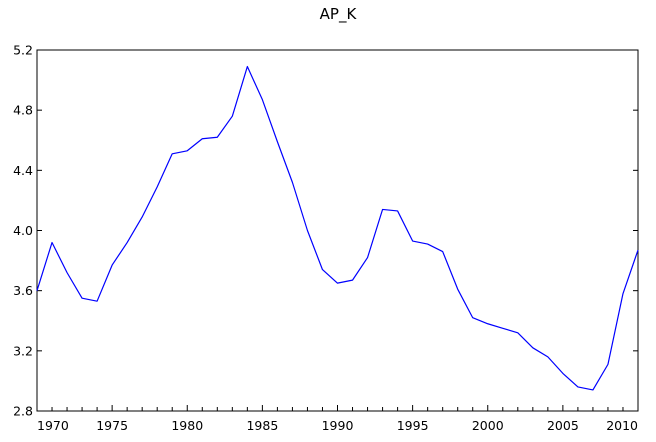  I want to click on y-tick-label: 4.4, so click(23, 170).